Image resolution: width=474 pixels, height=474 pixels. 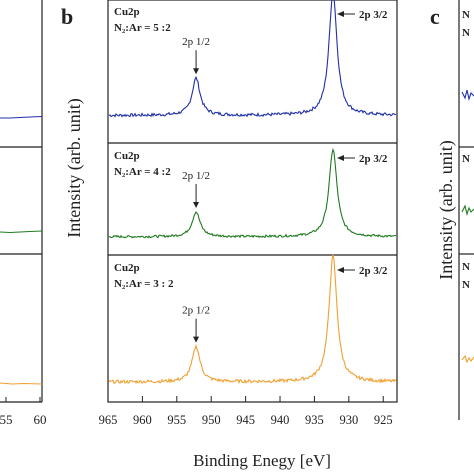 What do you see at coordinates (23, 213) in the screenshot?
I see `left-panel: 55 60` at bounding box center [23, 213].